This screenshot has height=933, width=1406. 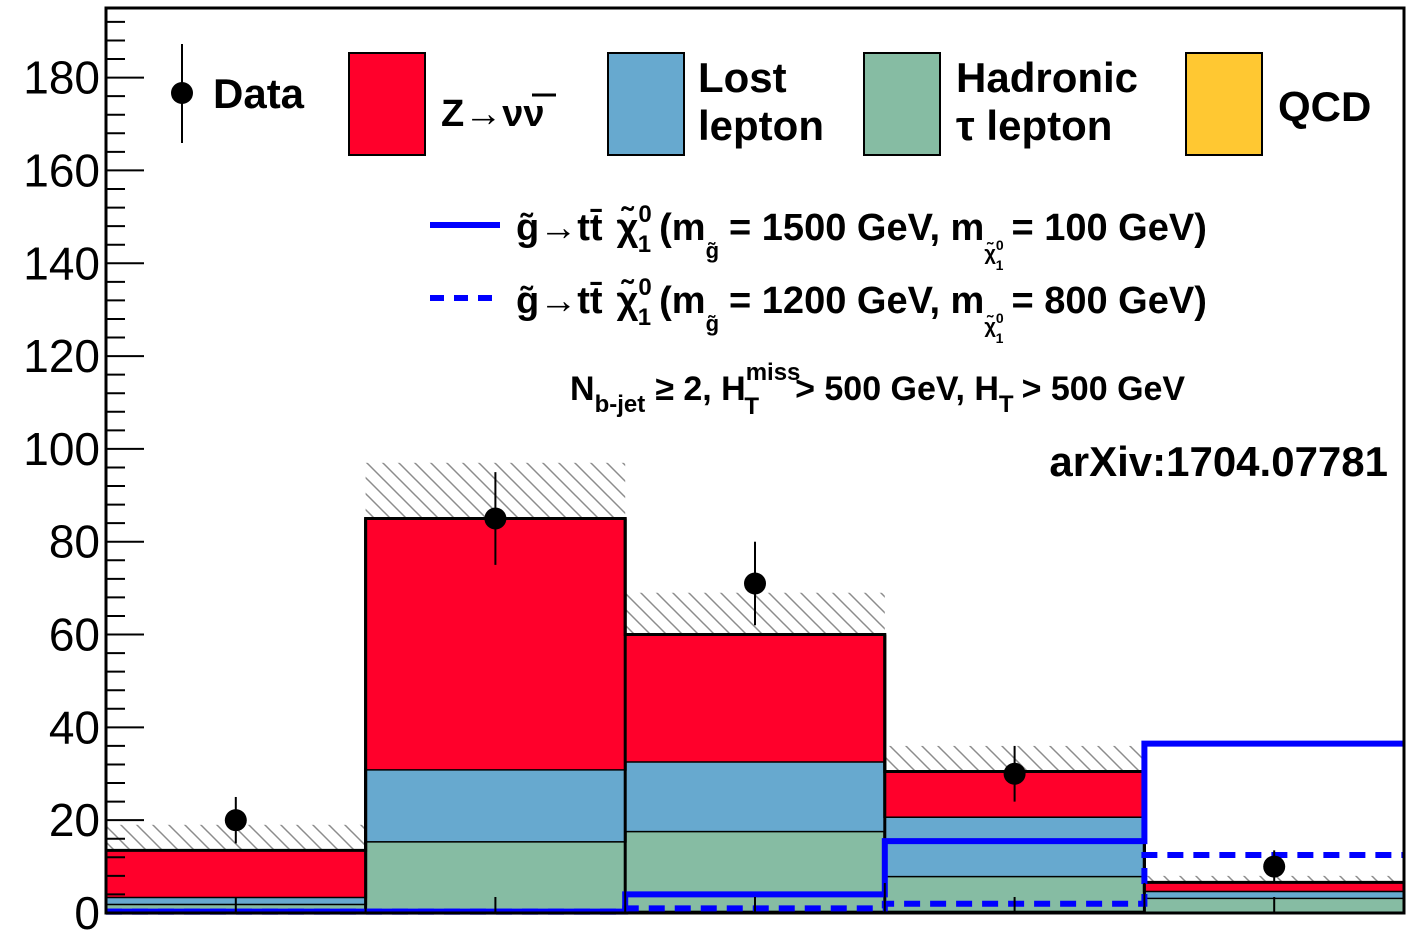 I want to click on legend-qcd-swatch, so click(x=1224, y=104).